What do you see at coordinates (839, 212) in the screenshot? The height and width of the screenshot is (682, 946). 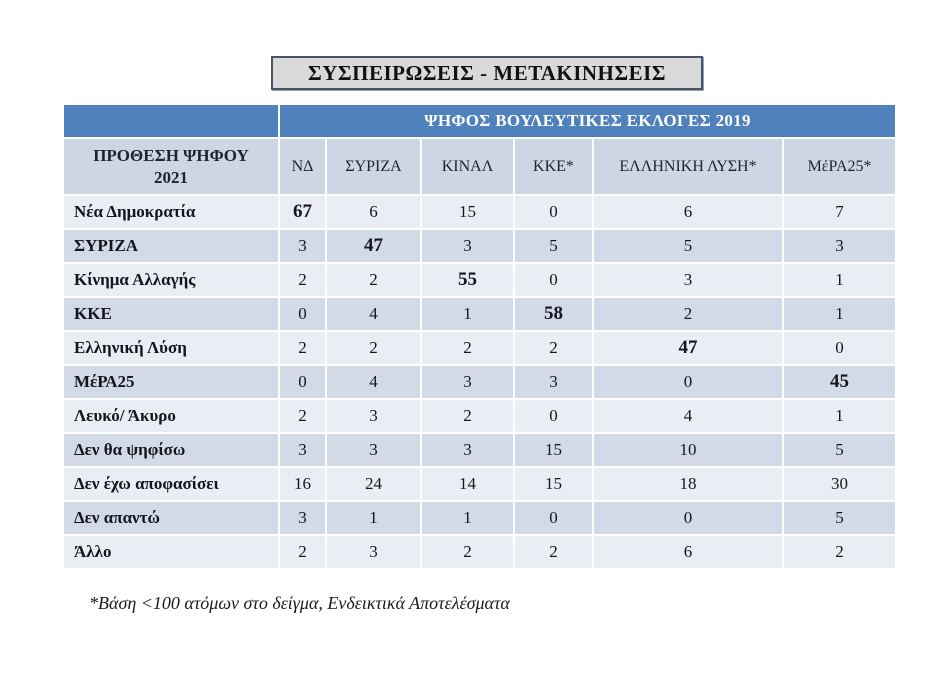 I see `value-cell: 7` at bounding box center [839, 212].